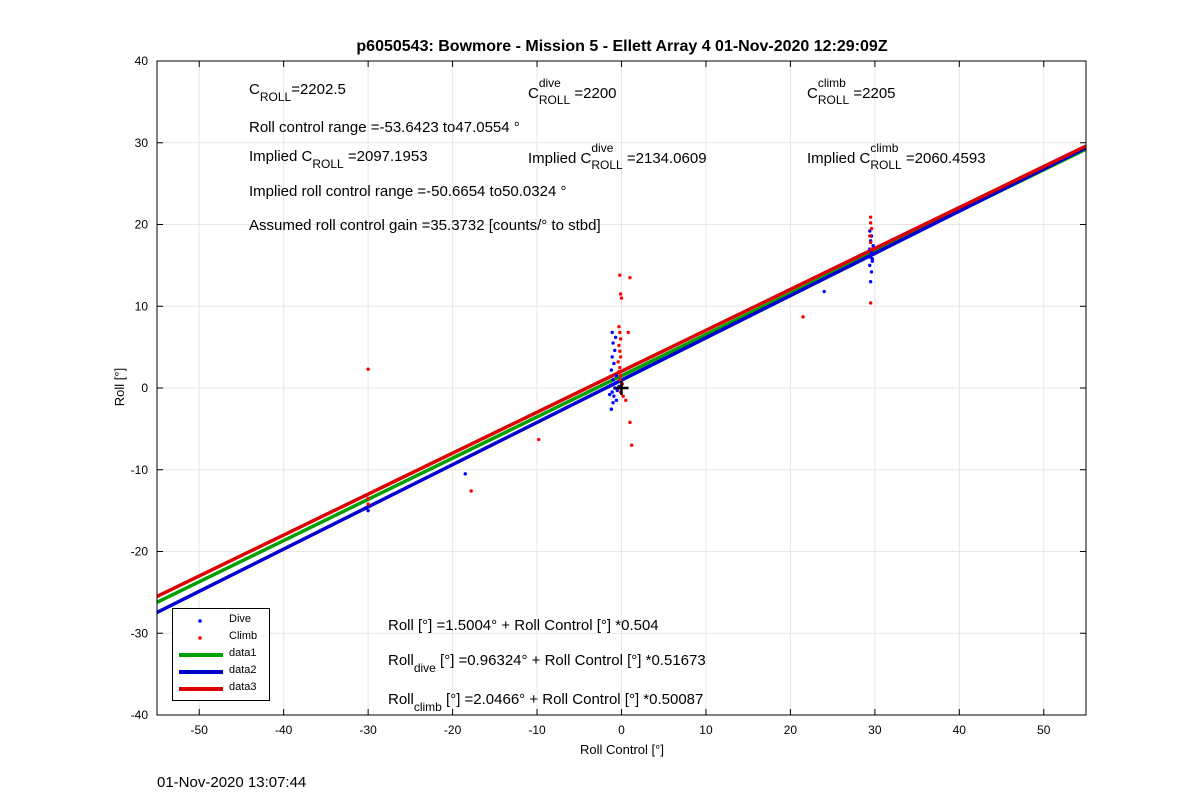 The image size is (1200, 804). I want to click on y-axis-label: Roll [°], so click(119, 387).